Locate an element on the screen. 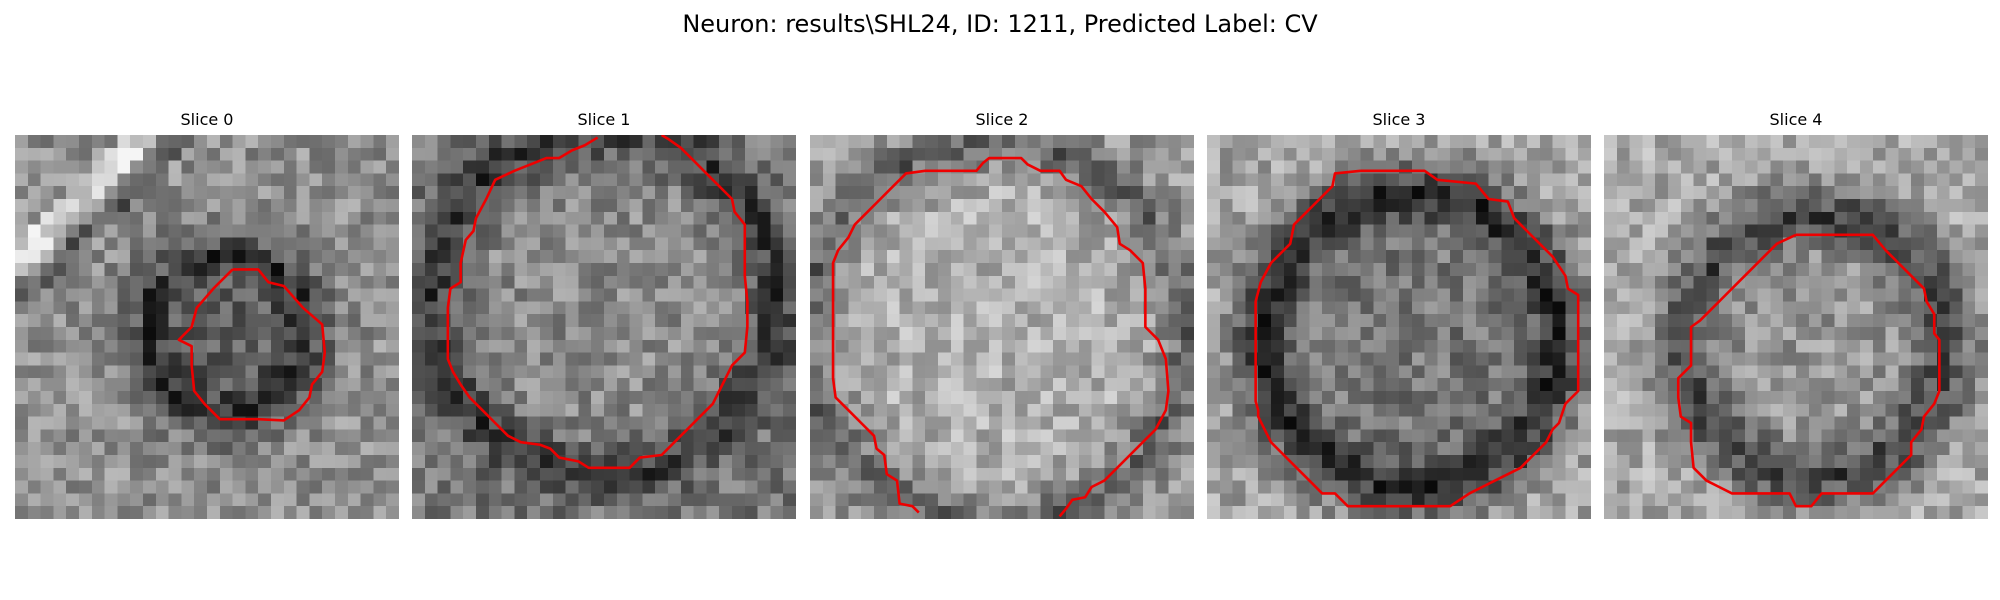 This screenshot has height=600, width=2000. slice-panel-0: Slice 0 is located at coordinates (207, 313).